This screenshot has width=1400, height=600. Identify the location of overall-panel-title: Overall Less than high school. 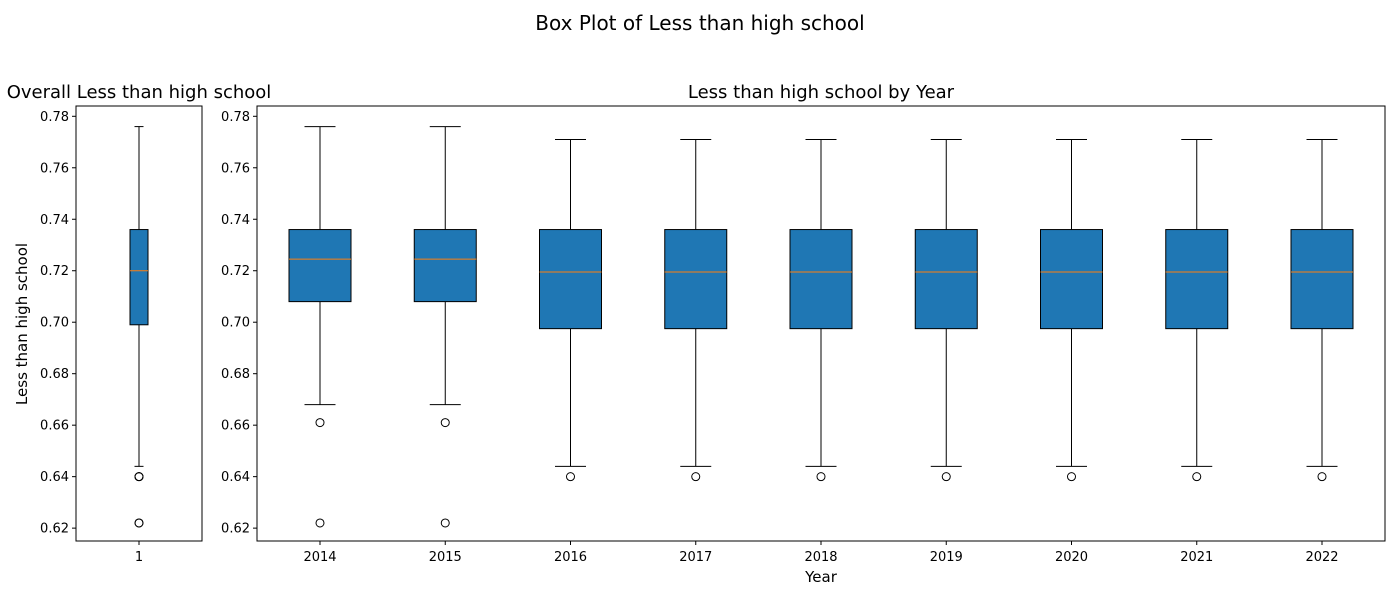
(139, 92).